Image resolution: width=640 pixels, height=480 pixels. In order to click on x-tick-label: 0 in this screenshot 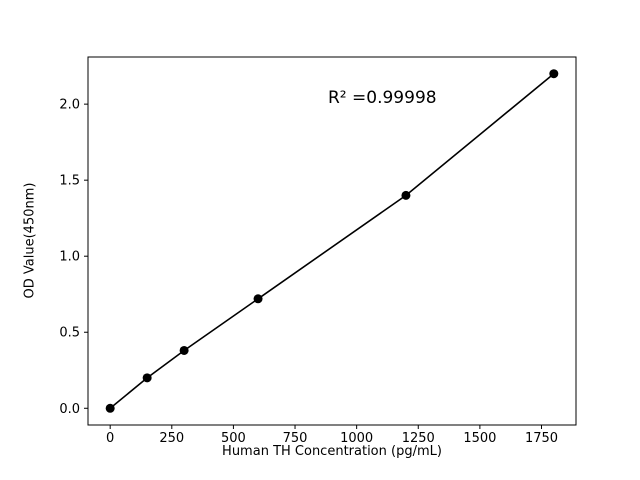, I will do `click(110, 438)`.